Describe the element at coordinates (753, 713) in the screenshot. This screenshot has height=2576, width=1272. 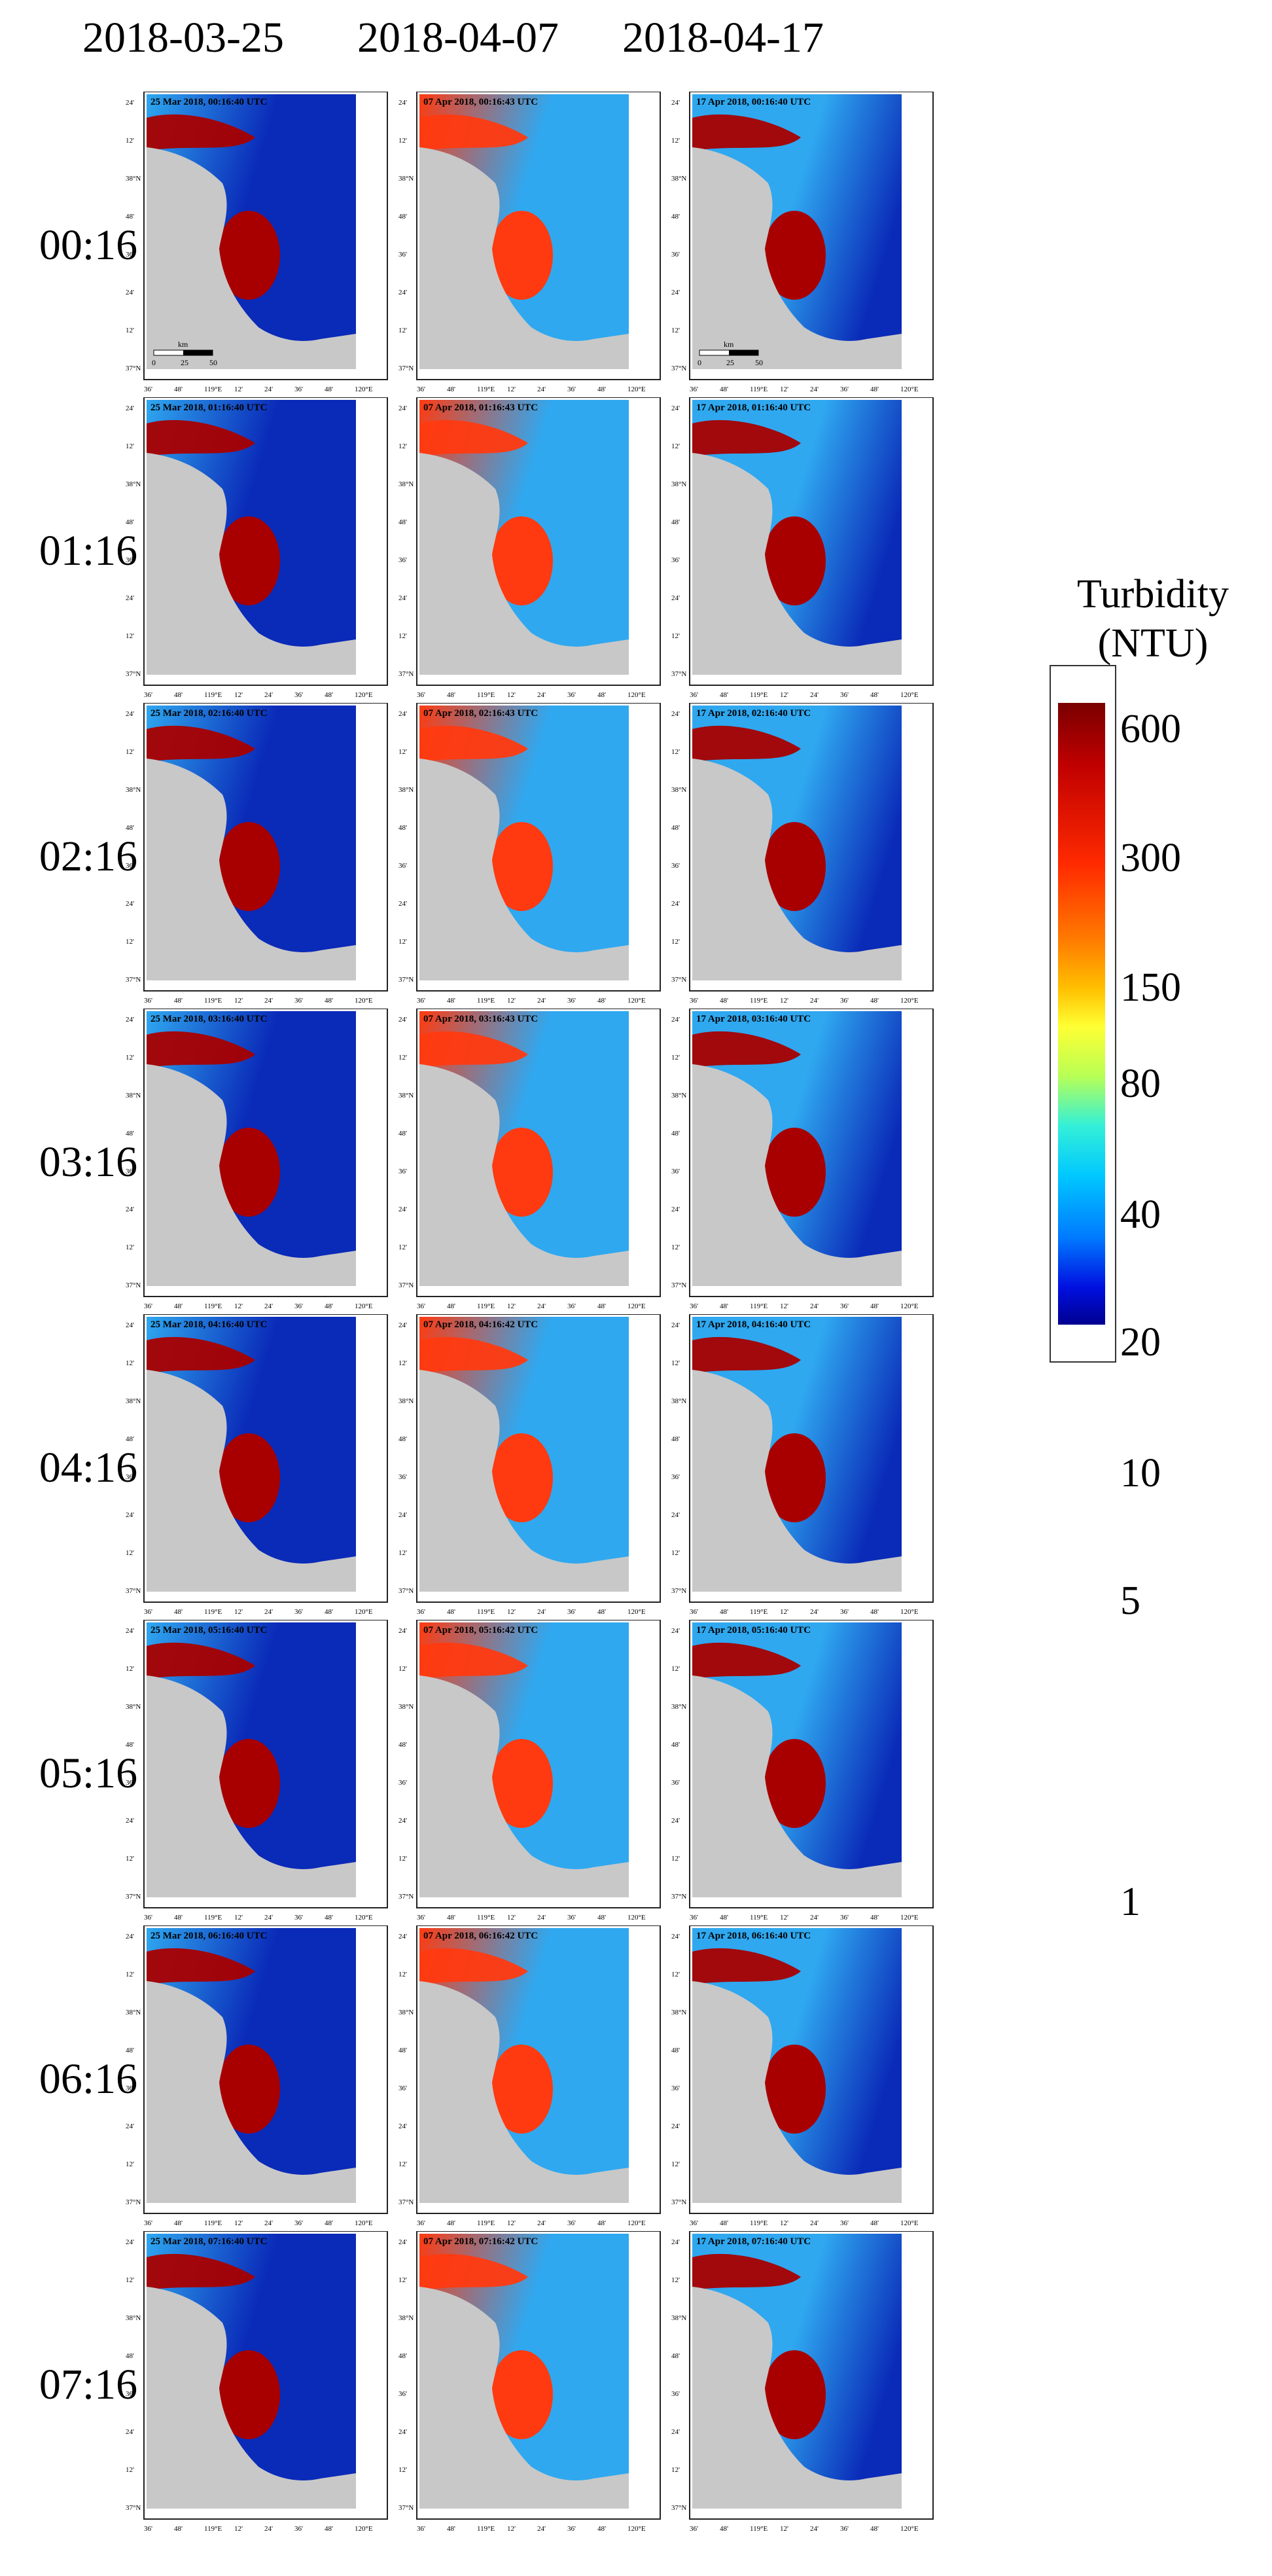
I see `panel-title: 17 Apr 2018, 02:16:40 UTC` at that location.